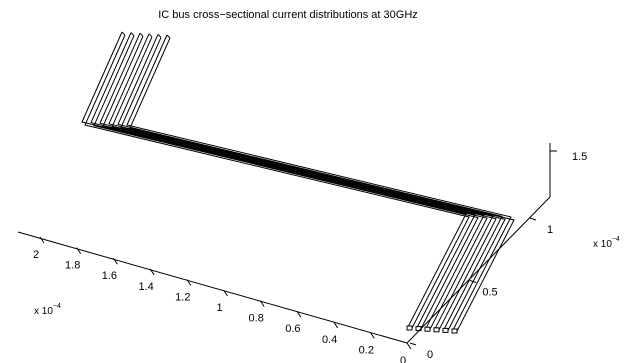  I want to click on right-axis-line, so click(478, 270).